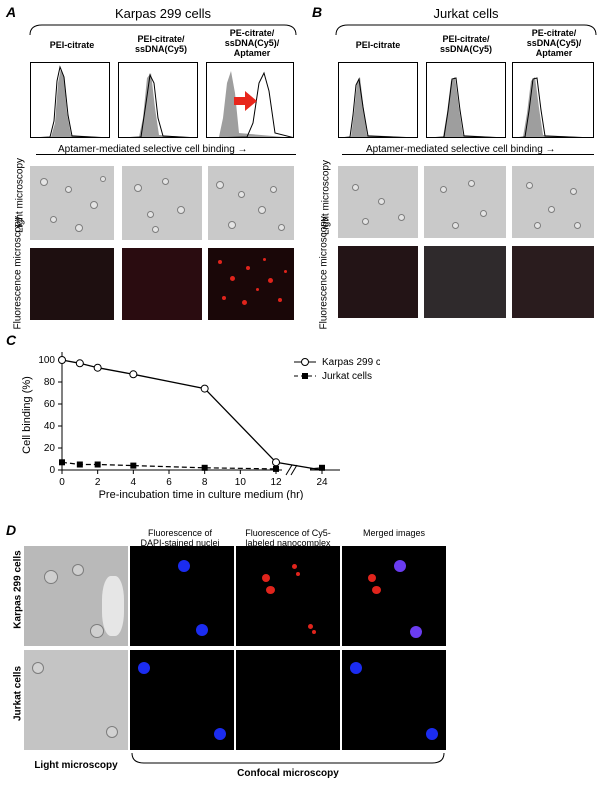 The image size is (600, 789). I want to click on y-tick-label: 100, so click(46, 360).